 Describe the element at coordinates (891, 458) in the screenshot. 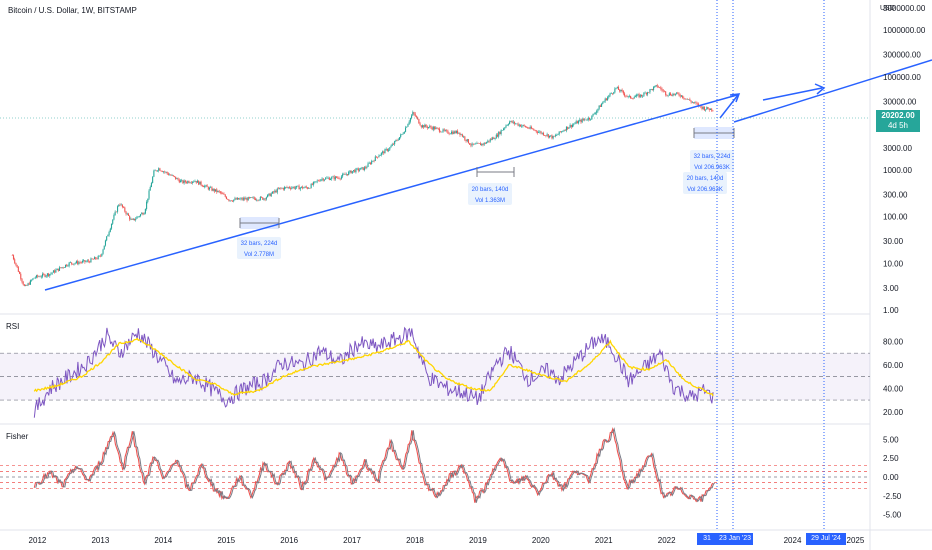

I see `fisher-axis-tick: 2.50` at that location.